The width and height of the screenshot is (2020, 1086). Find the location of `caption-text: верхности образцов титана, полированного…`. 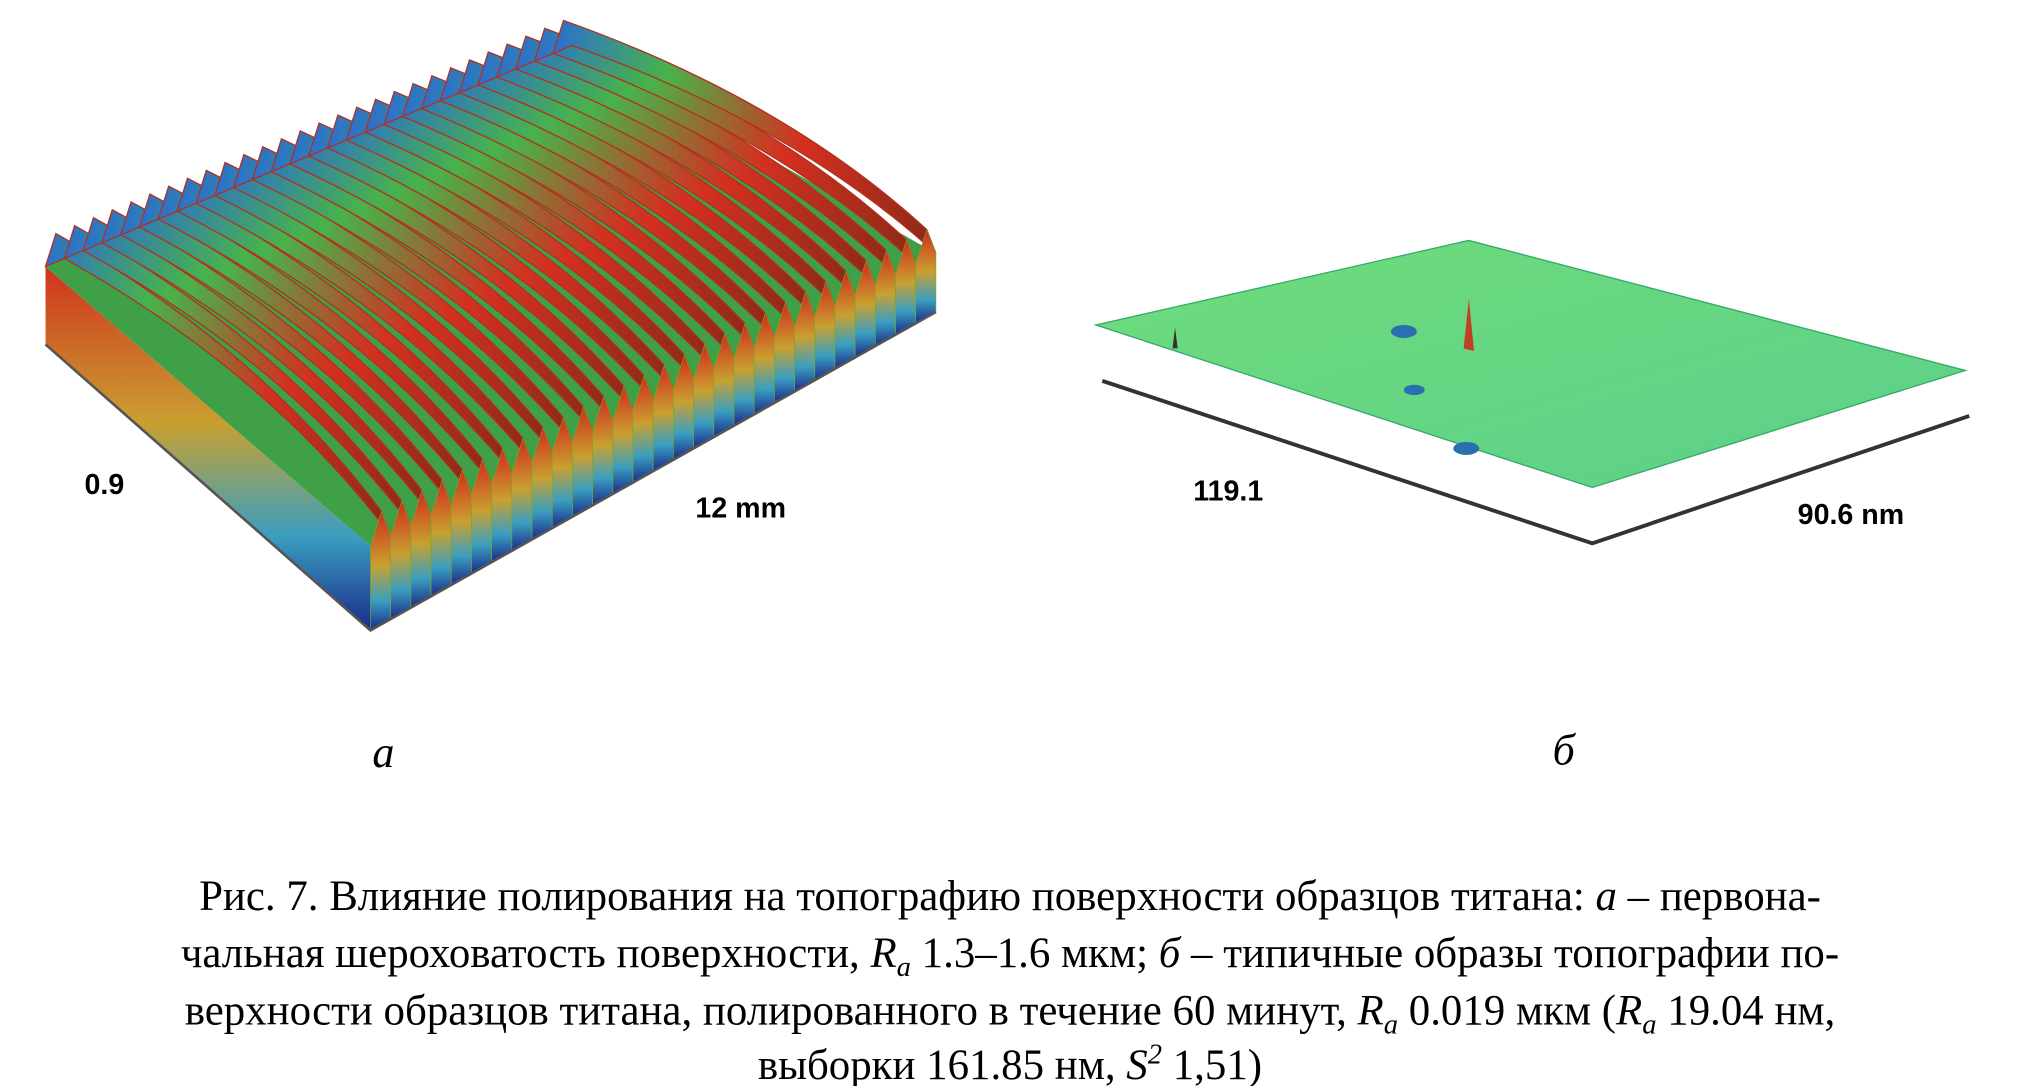

caption-text: верхности образцов титана, полированного… is located at coordinates (771, 1010).